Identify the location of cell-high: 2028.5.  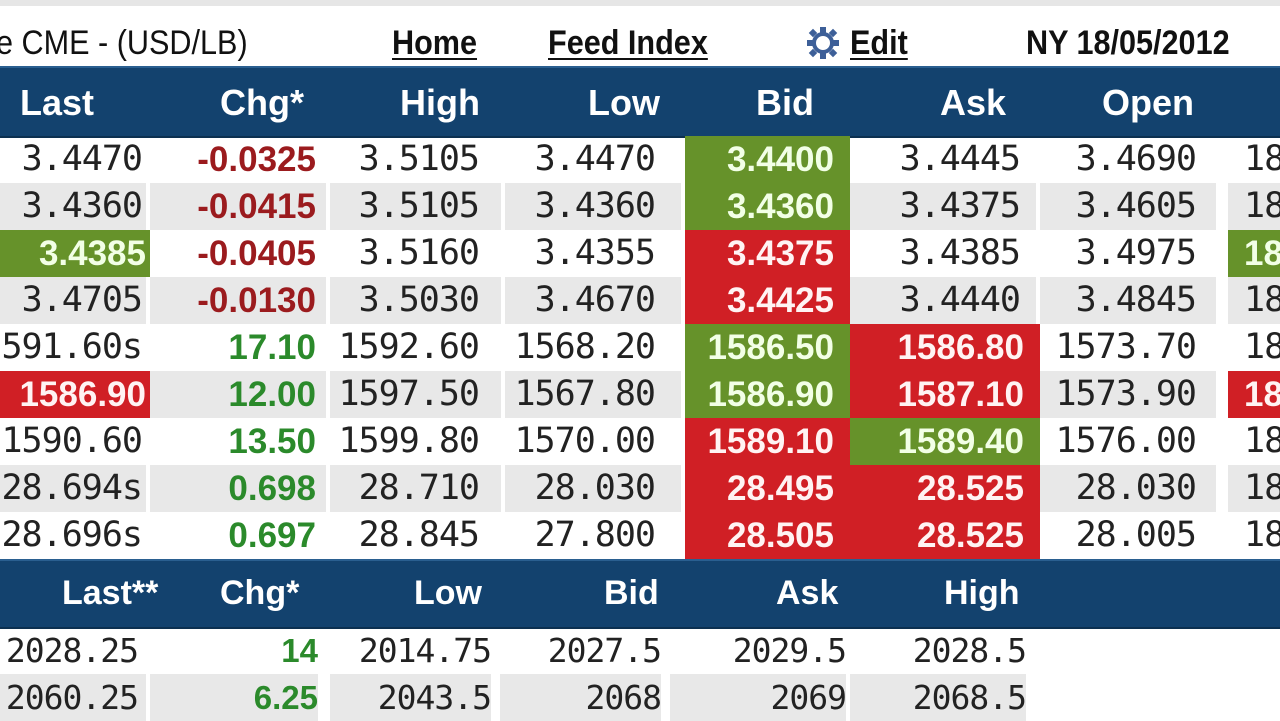
(969, 650).